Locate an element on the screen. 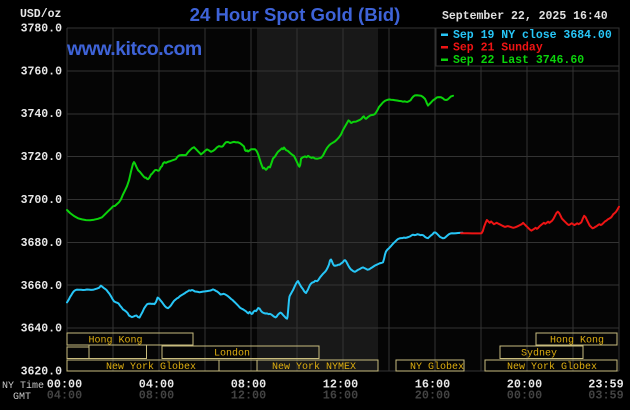  svg-text: 3660.0 is located at coordinates (42, 286).